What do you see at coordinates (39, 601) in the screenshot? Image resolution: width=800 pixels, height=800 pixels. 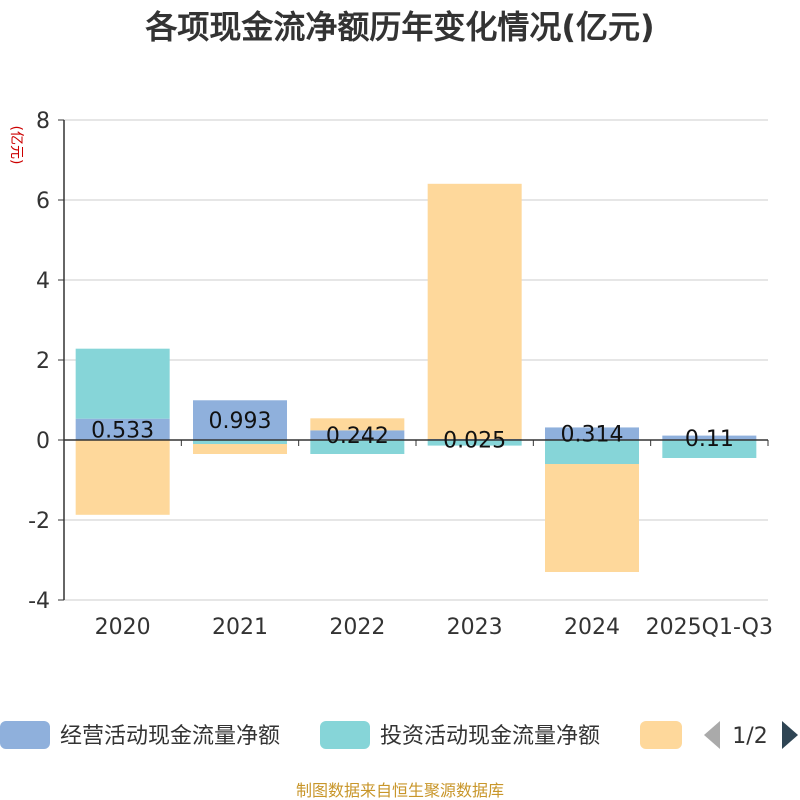 I see `y-tick-label: -4` at bounding box center [39, 601].